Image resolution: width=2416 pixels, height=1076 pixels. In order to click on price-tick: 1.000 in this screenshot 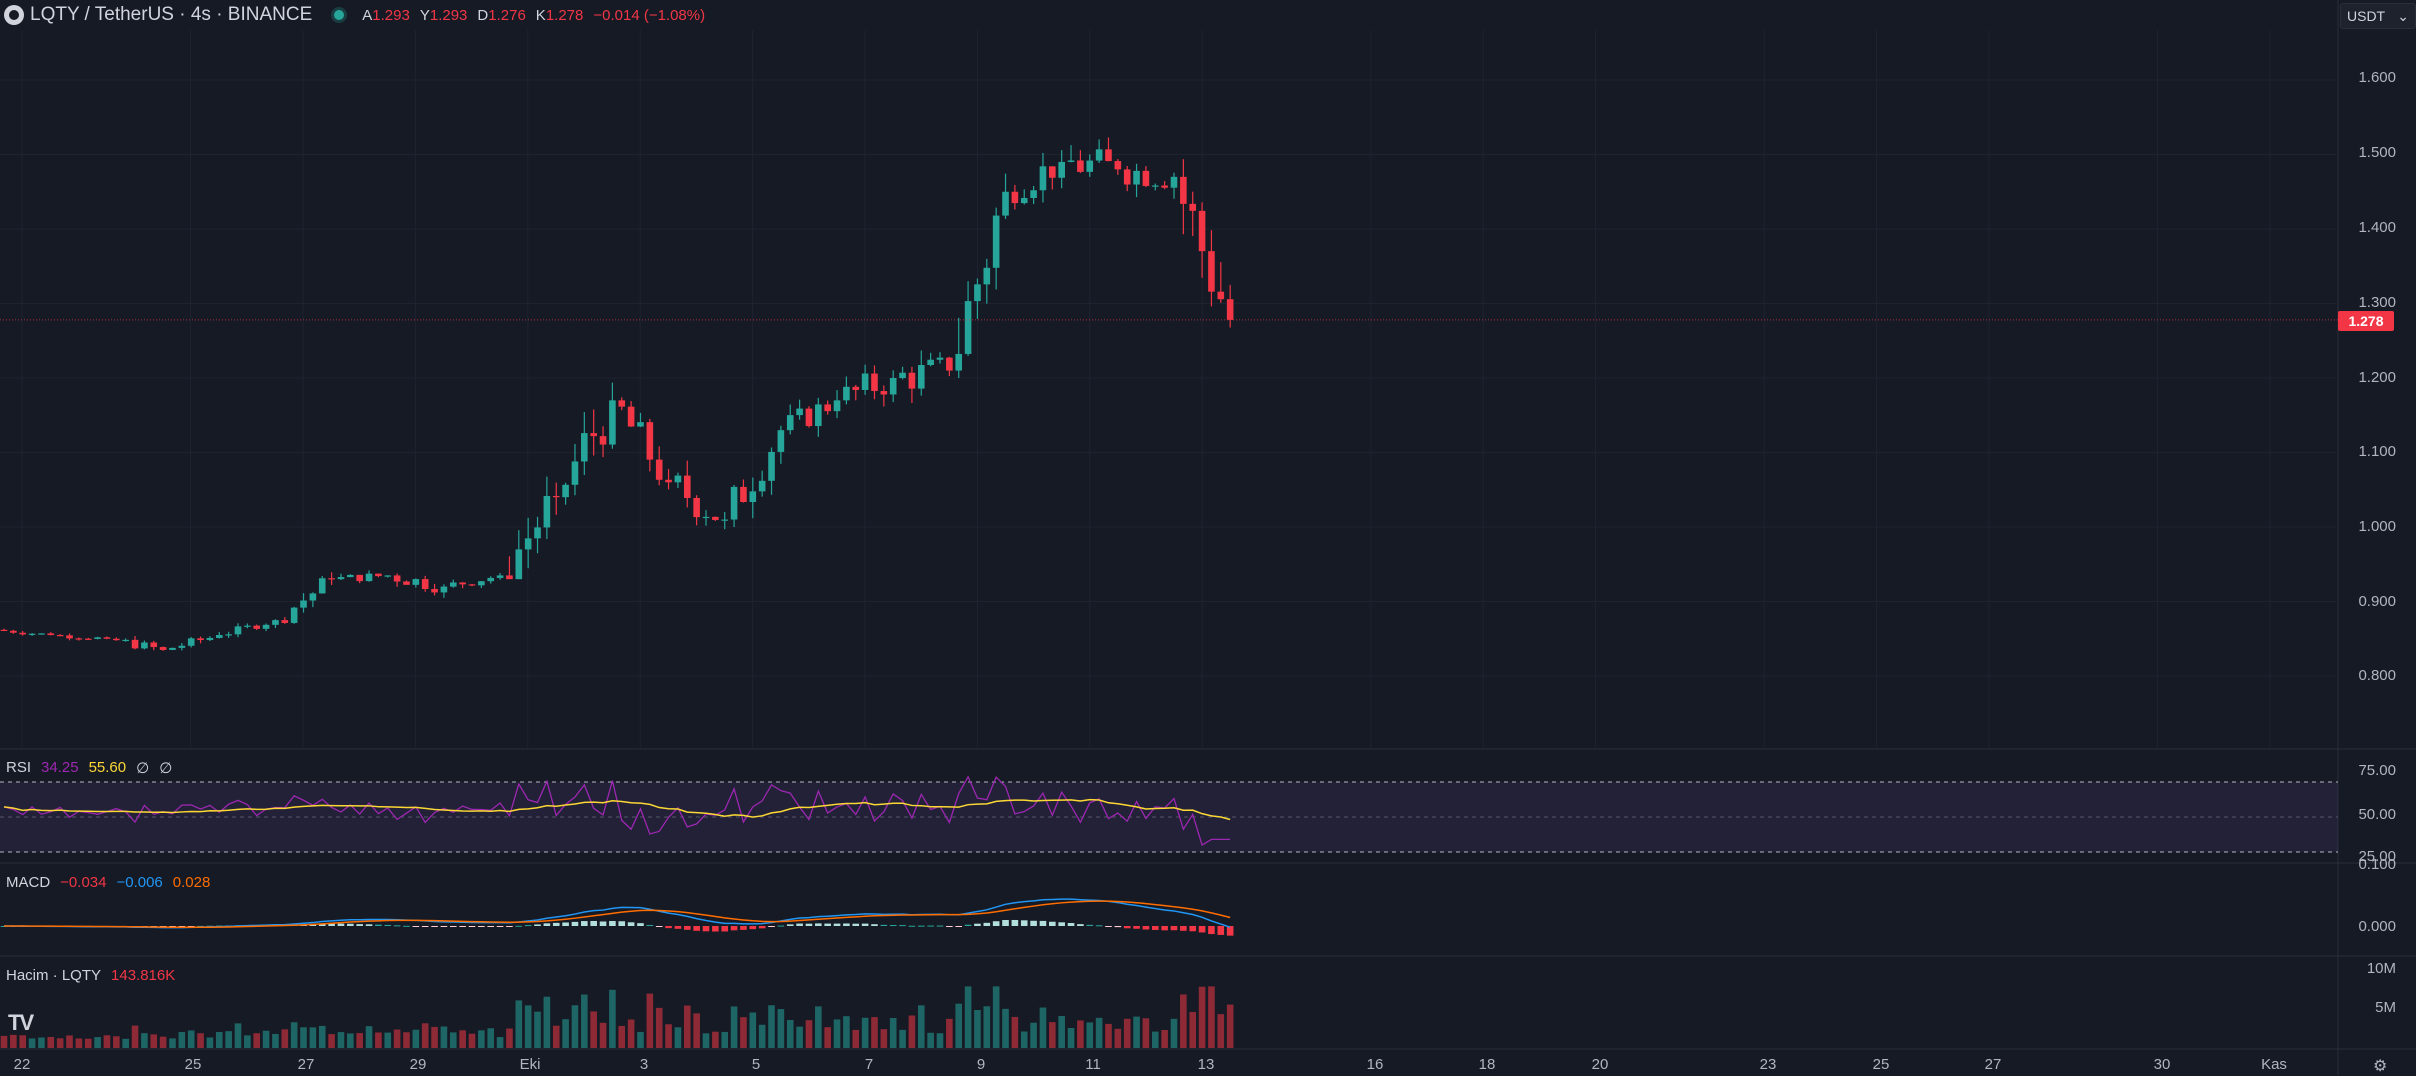, I will do `click(2377, 526)`.